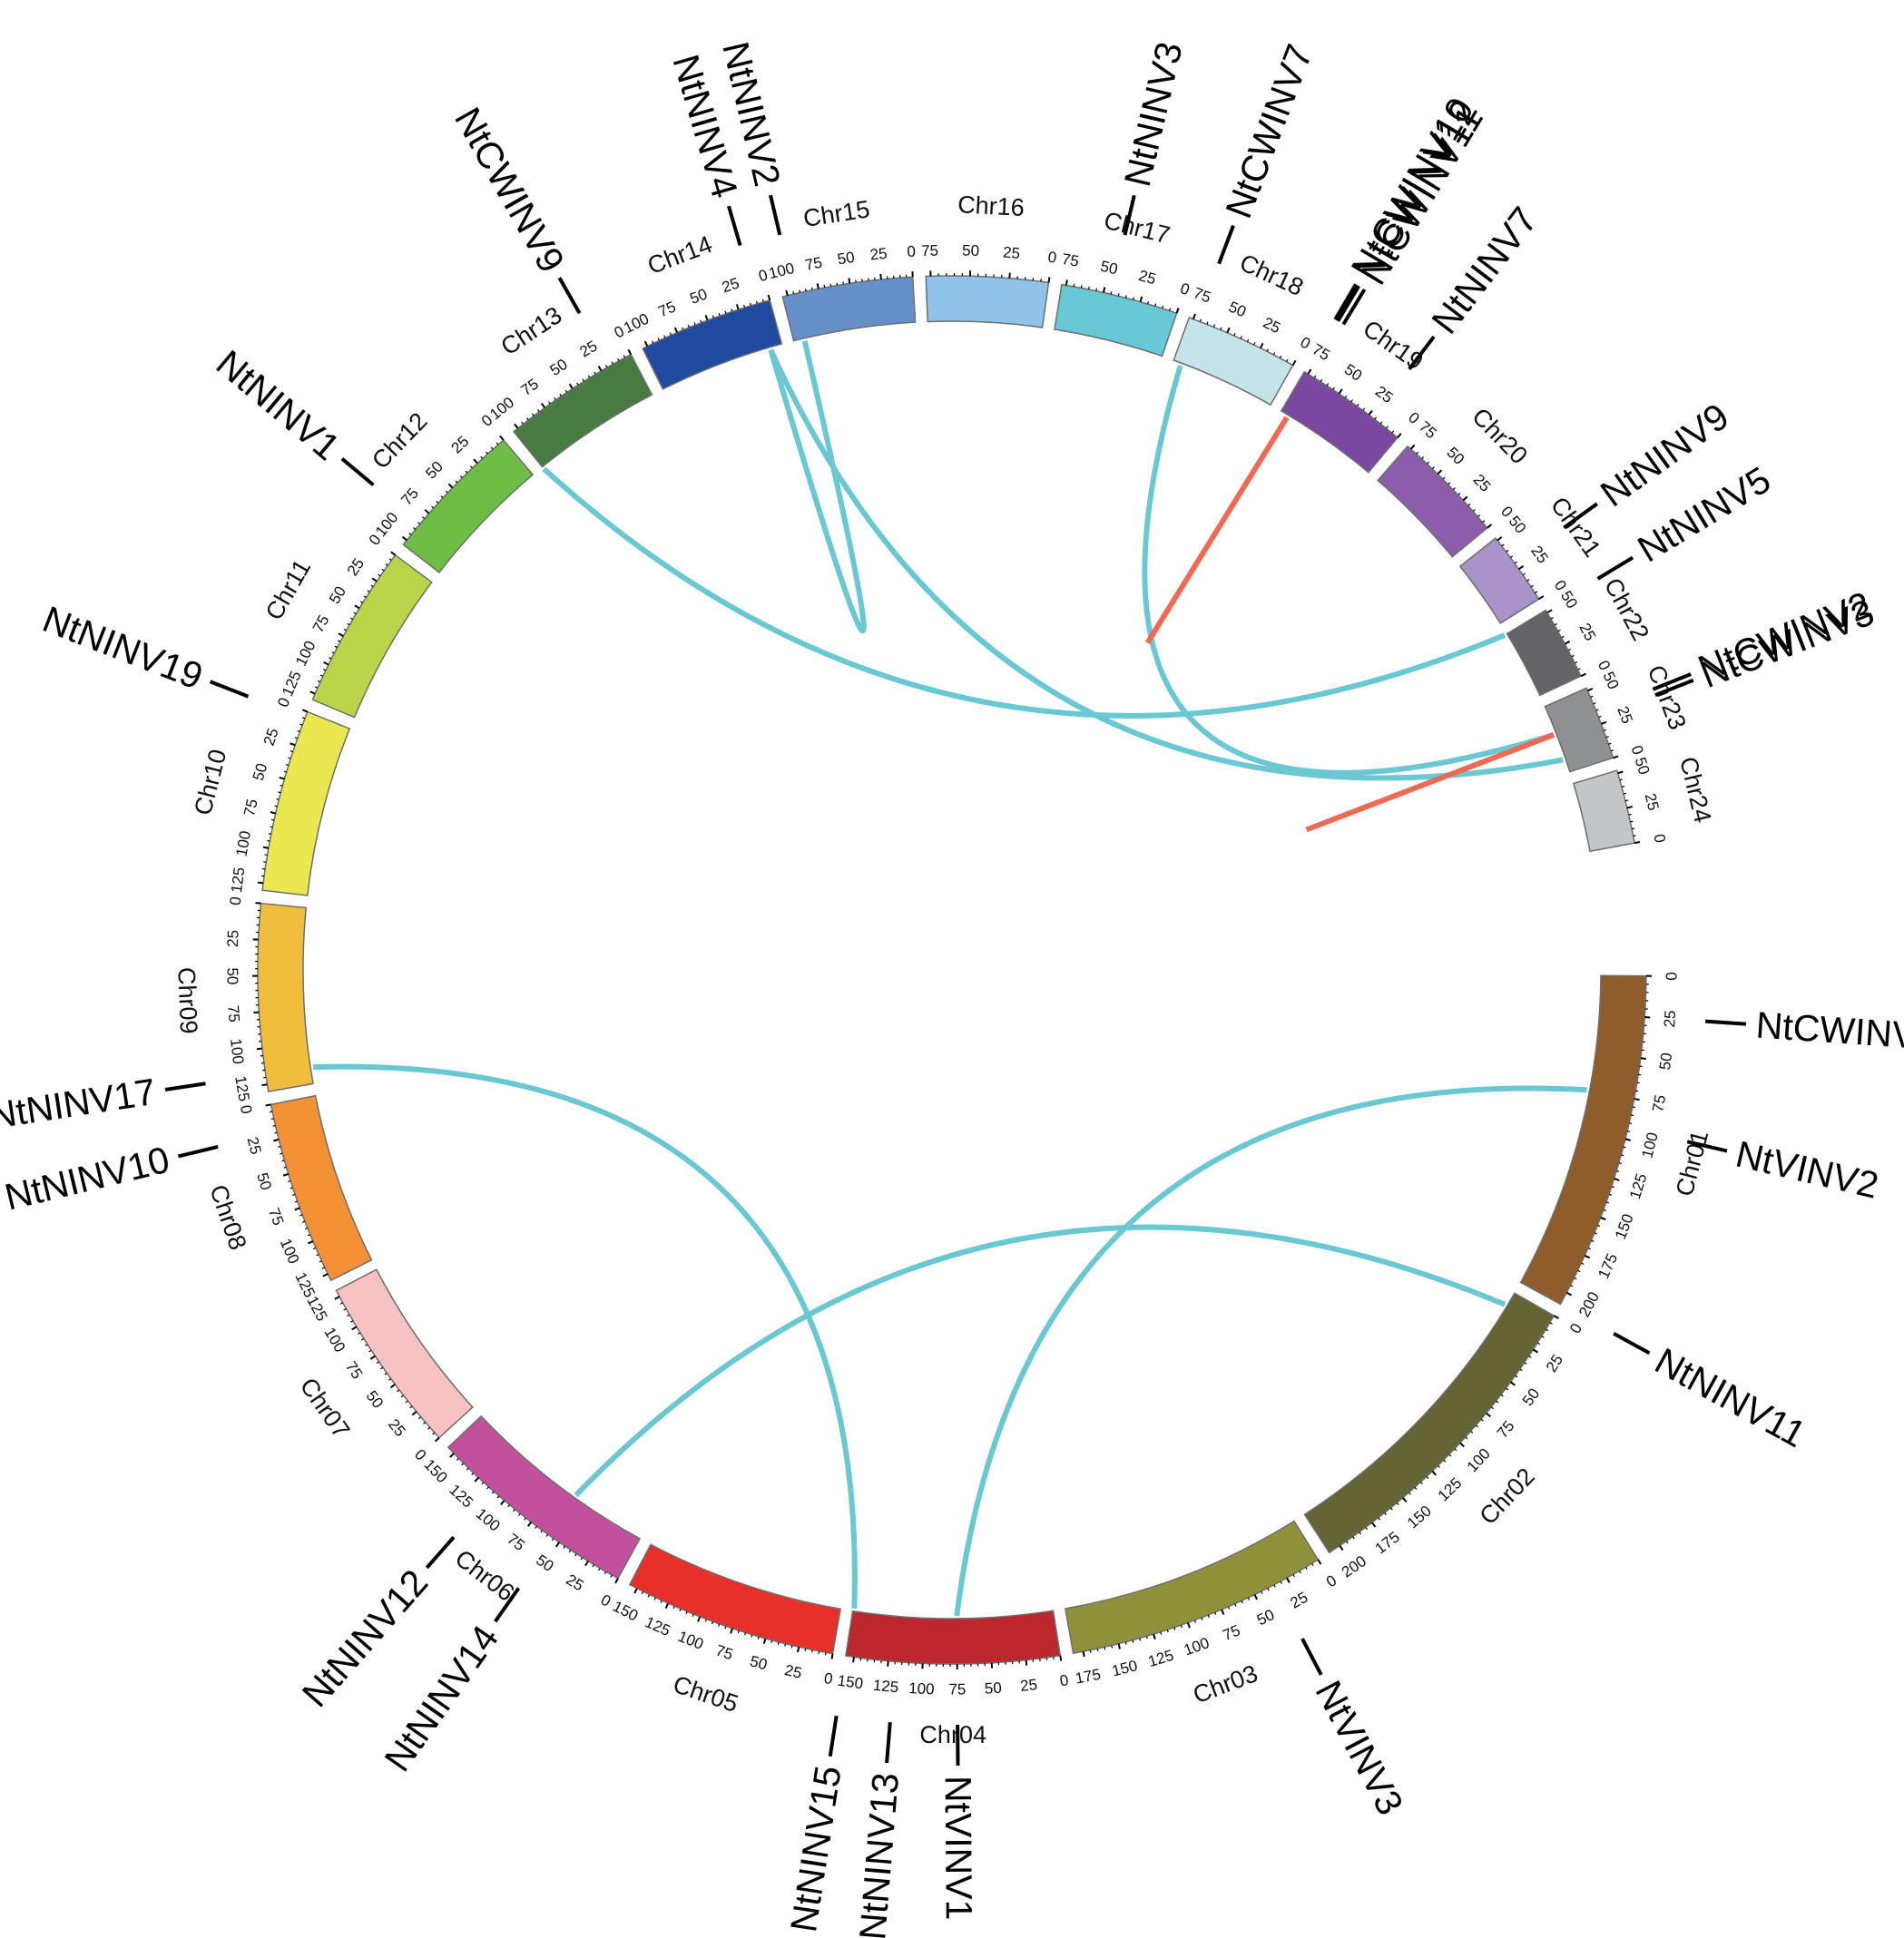  Describe the element at coordinates (1413, 189) in the screenshot. I see `gene-label: NtCWINV10` at that location.